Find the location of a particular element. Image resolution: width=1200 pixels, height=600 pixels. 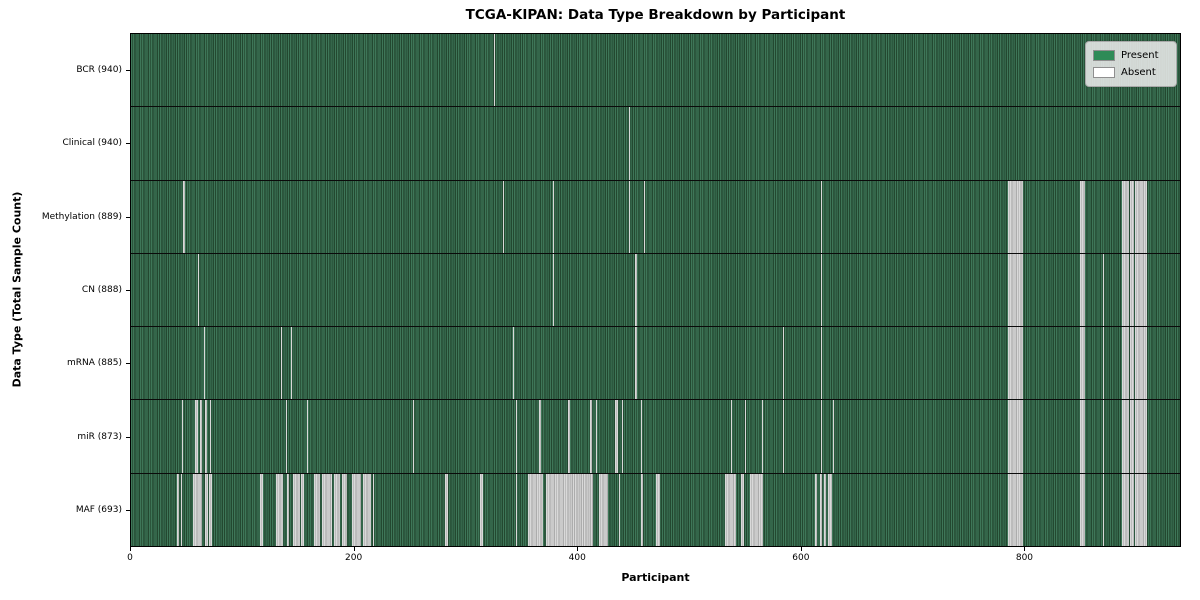

xtick-label-600: 600 is located at coordinates (801, 558).